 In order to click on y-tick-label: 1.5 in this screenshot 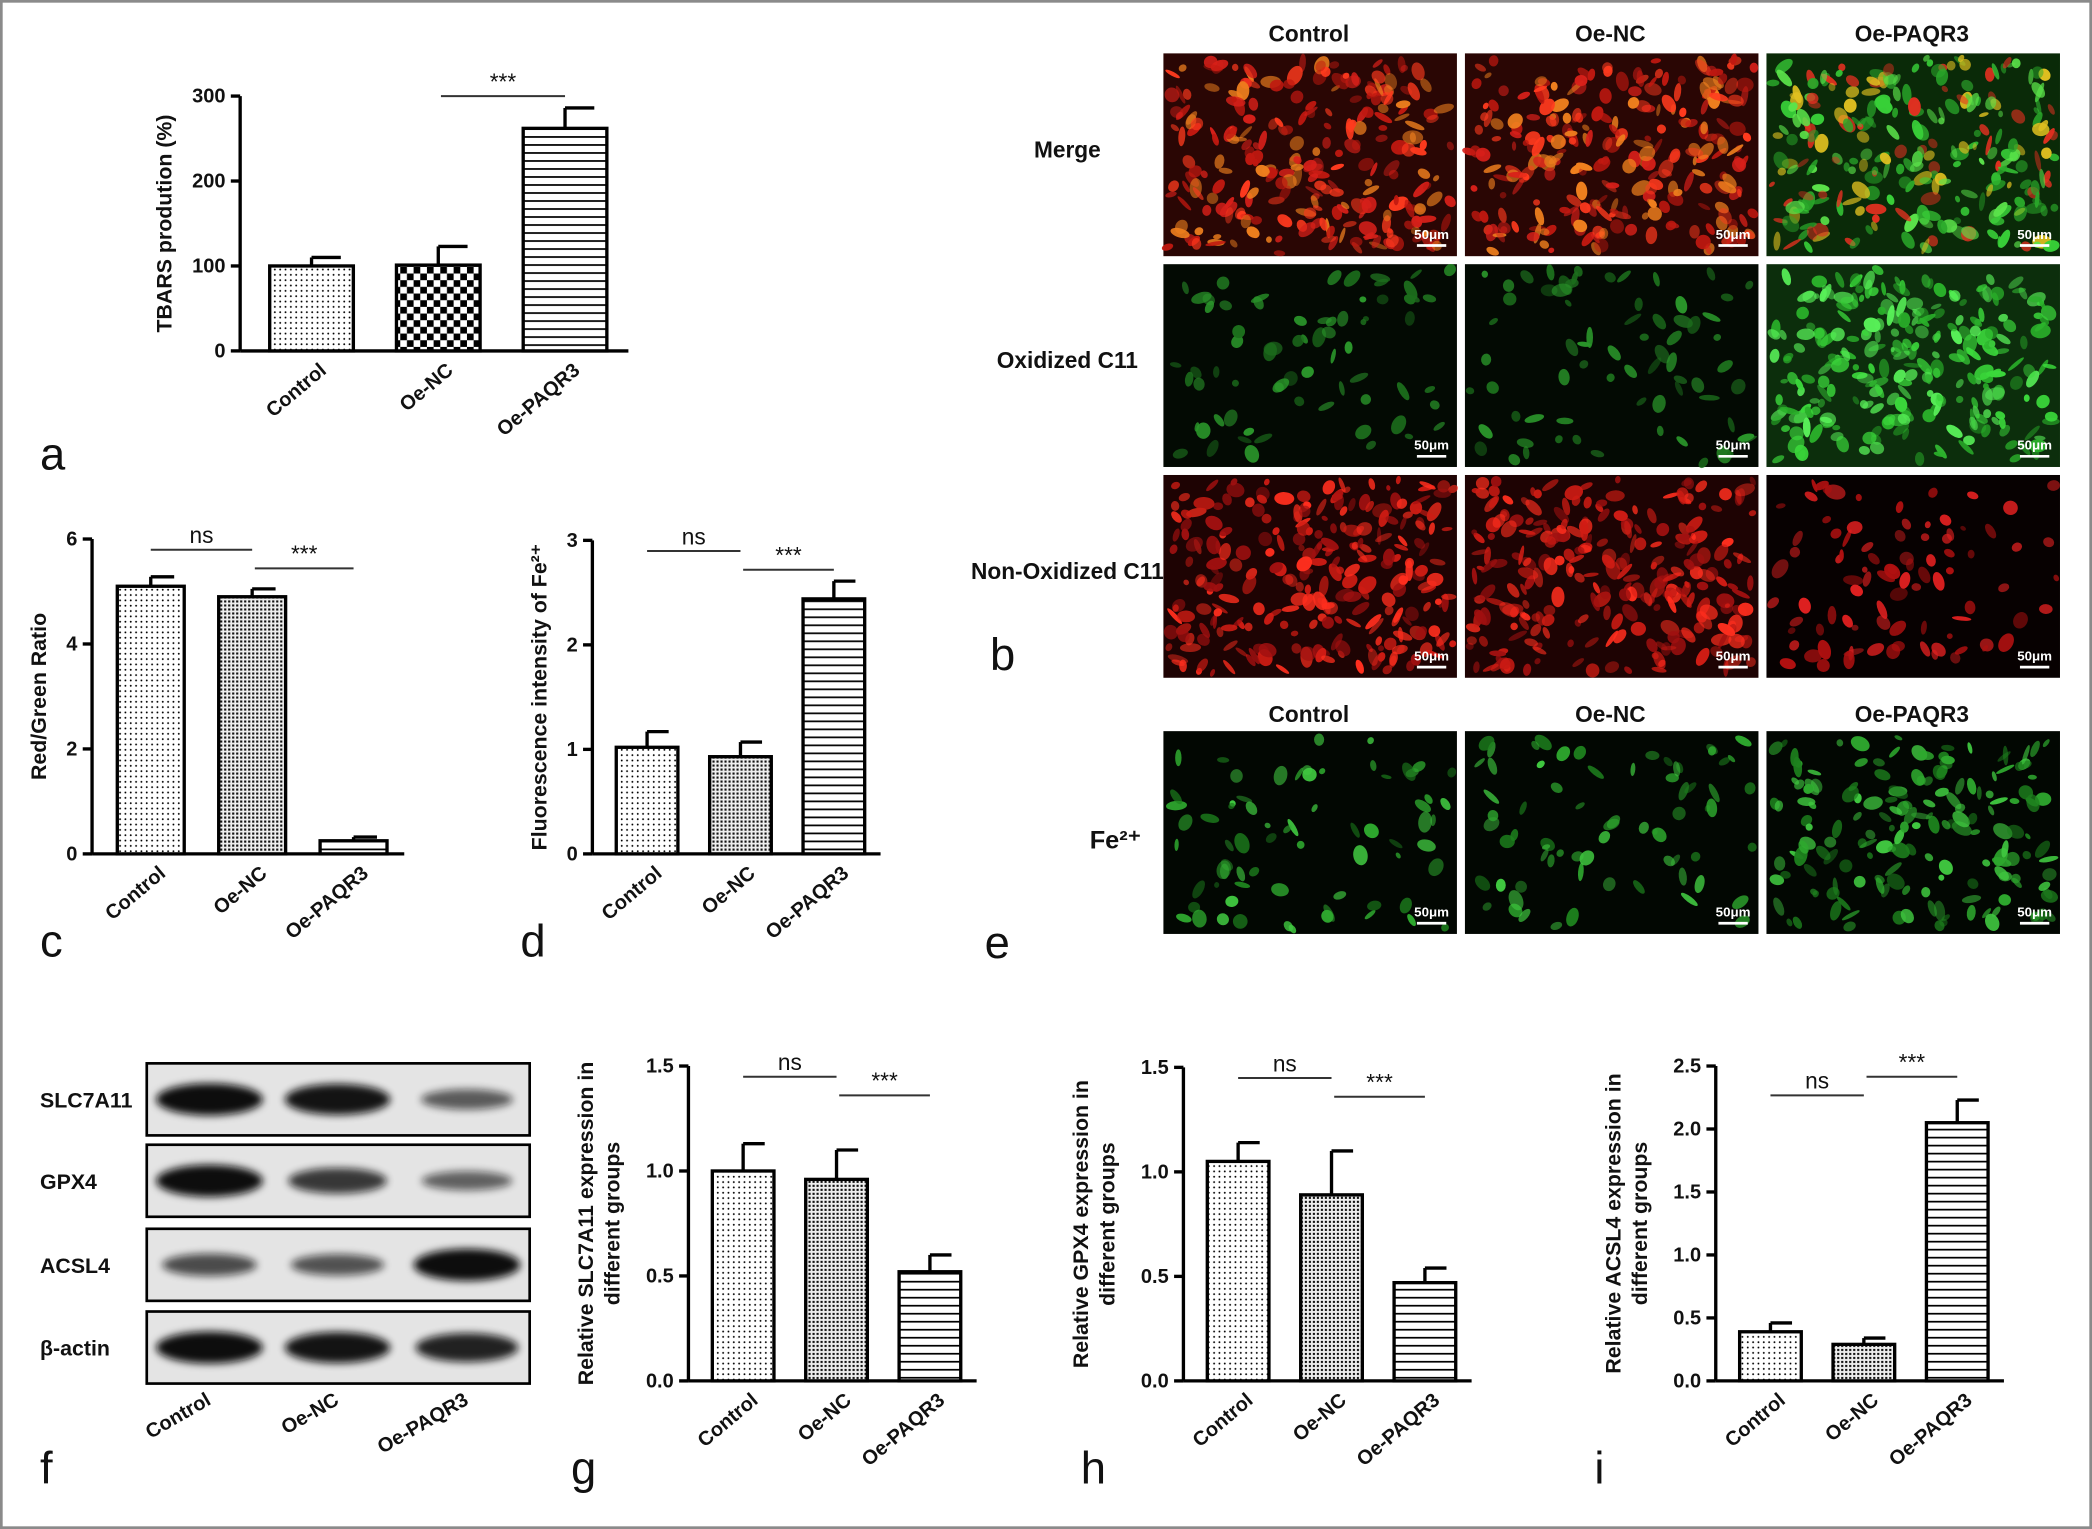, I will do `click(660, 1067)`.